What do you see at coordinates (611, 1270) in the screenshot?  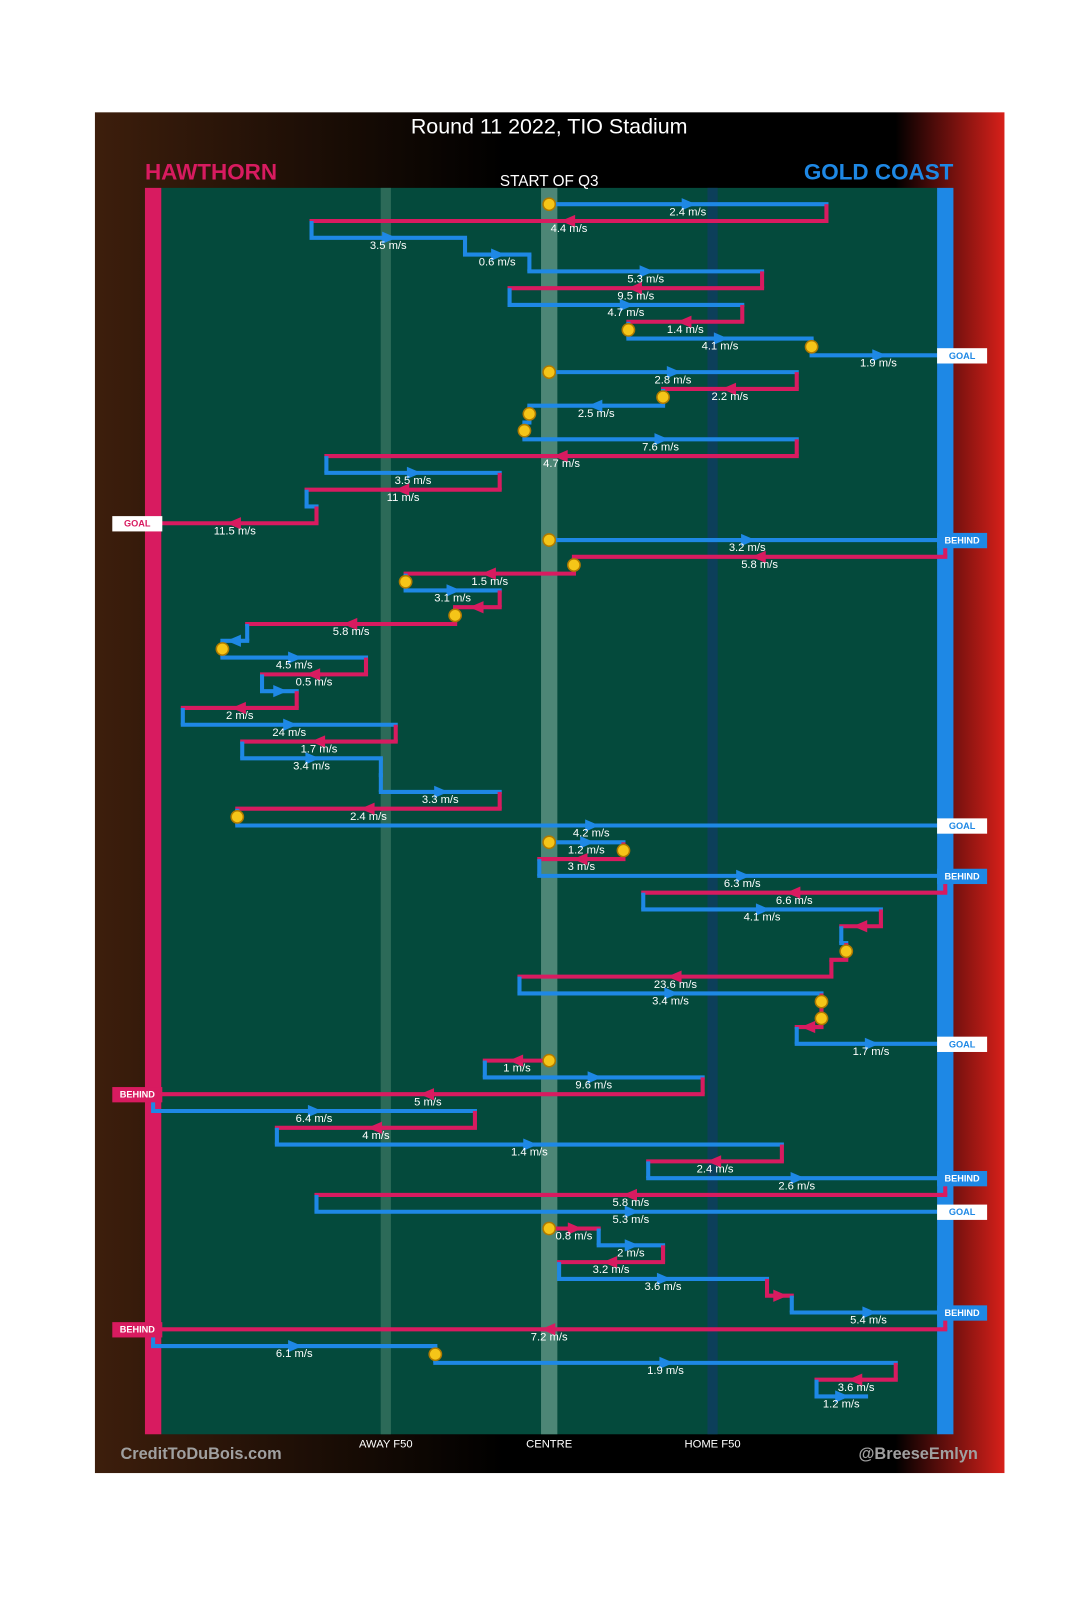 I see `speed-label: 3.2 m/s` at bounding box center [611, 1270].